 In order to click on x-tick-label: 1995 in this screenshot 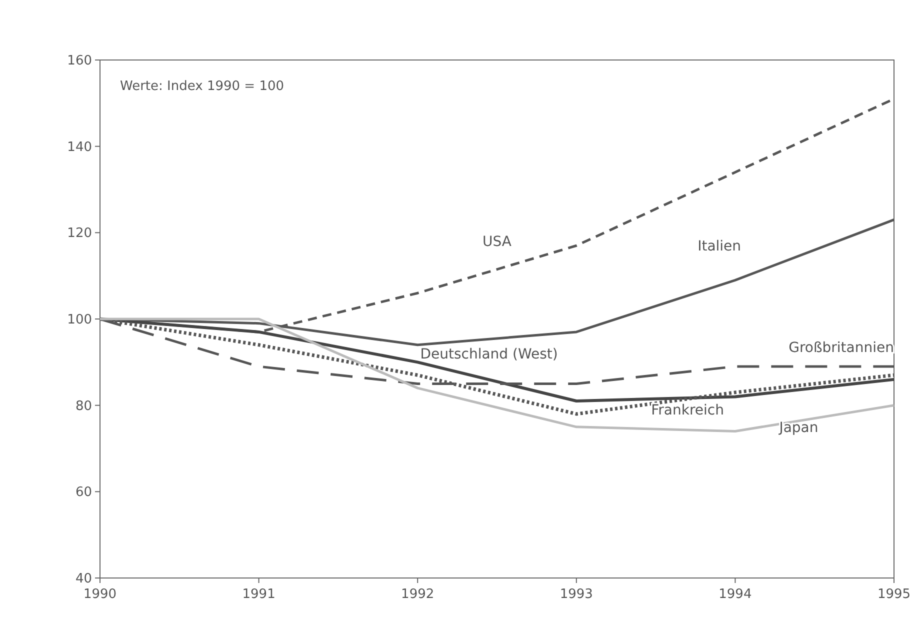, I will do `click(894, 594)`.